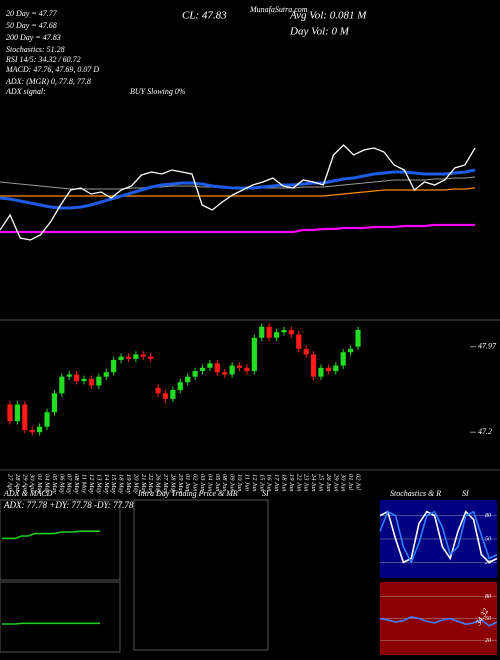 The image size is (500, 660). What do you see at coordinates (343, 482) in the screenshot?
I see `x-tick-label: 30 Jun` at bounding box center [343, 482].